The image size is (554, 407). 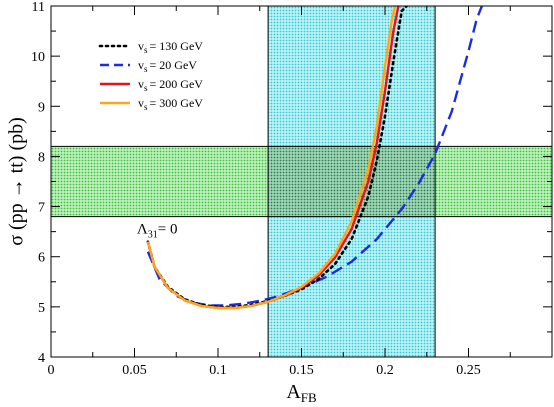 I want to click on y-tick-label-2: 6, so click(x=41, y=258).